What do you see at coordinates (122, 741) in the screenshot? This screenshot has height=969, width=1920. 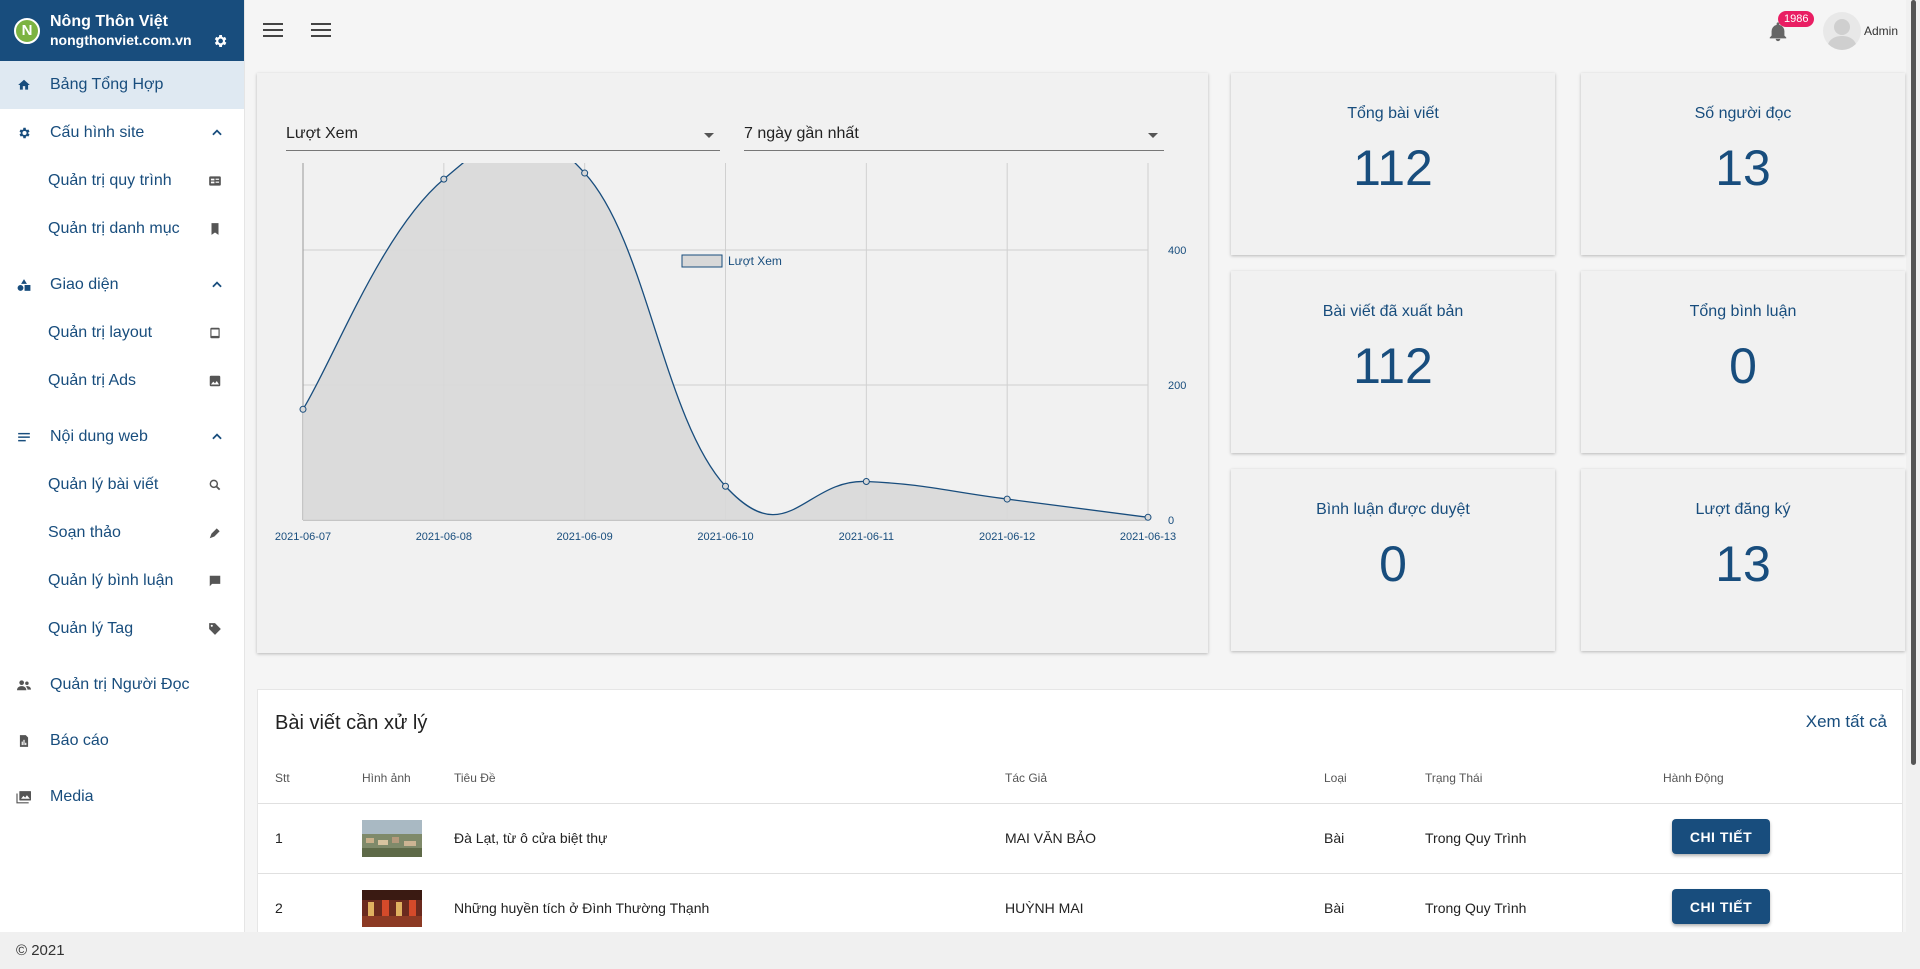 I see `sidebar-item-reports: Báo cáo` at bounding box center [122, 741].